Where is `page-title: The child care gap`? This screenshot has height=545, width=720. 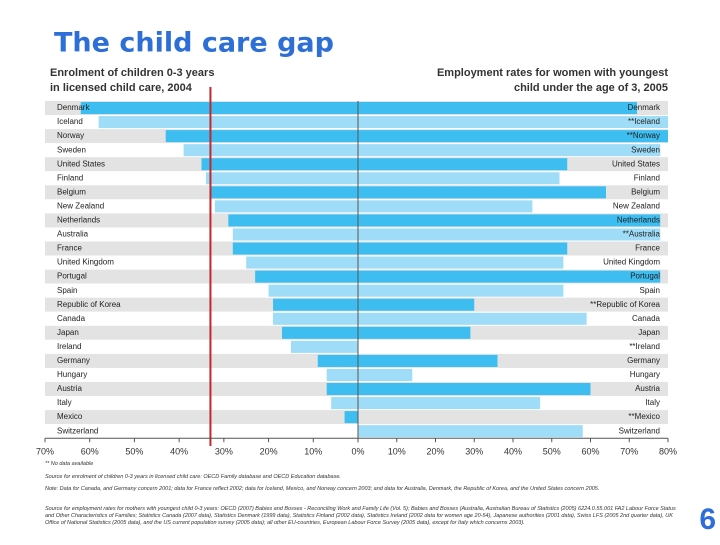 page-title: The child care gap is located at coordinates (194, 43).